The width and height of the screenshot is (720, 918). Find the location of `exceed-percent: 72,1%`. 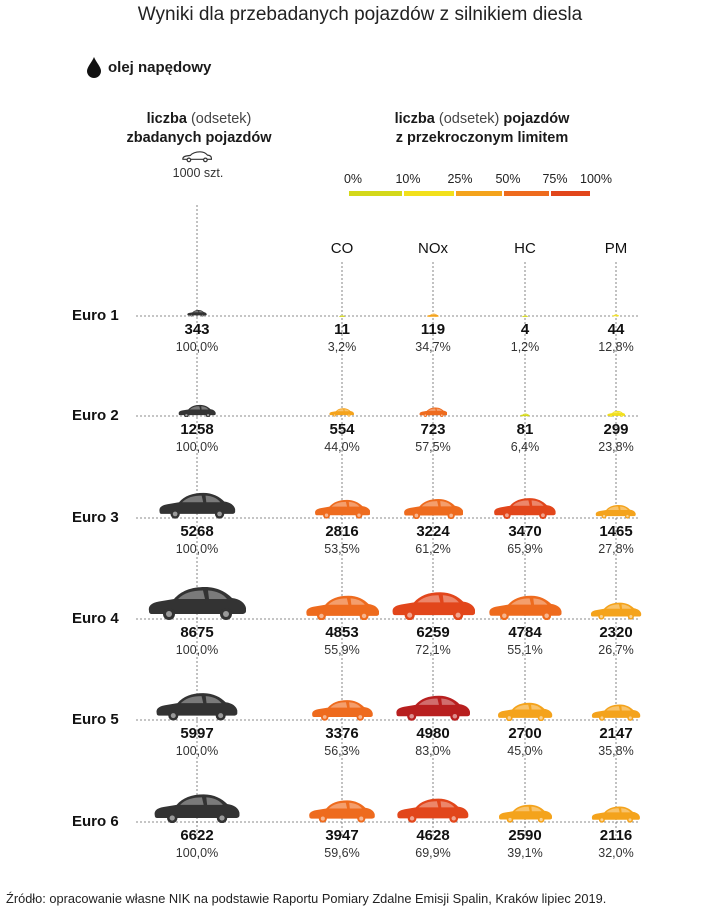

exceed-percent: 72,1% is located at coordinates (433, 650).